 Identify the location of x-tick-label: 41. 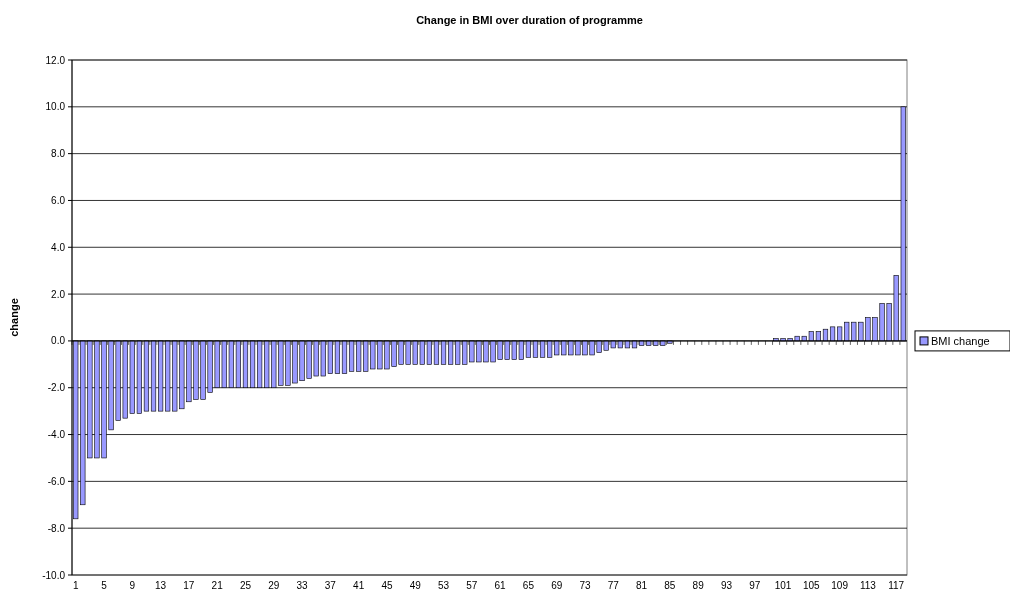
(359, 585).